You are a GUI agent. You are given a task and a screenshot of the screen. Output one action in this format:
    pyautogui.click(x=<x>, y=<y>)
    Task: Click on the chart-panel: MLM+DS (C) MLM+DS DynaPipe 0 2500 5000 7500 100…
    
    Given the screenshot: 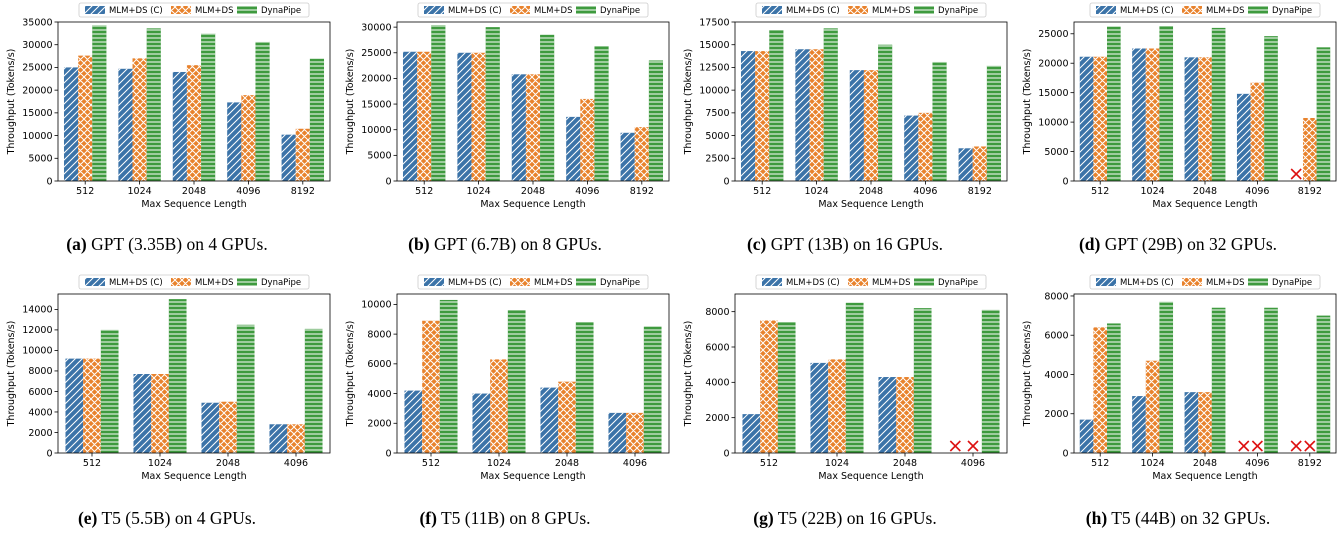 What is the action you would take?
    pyautogui.click(x=845, y=128)
    